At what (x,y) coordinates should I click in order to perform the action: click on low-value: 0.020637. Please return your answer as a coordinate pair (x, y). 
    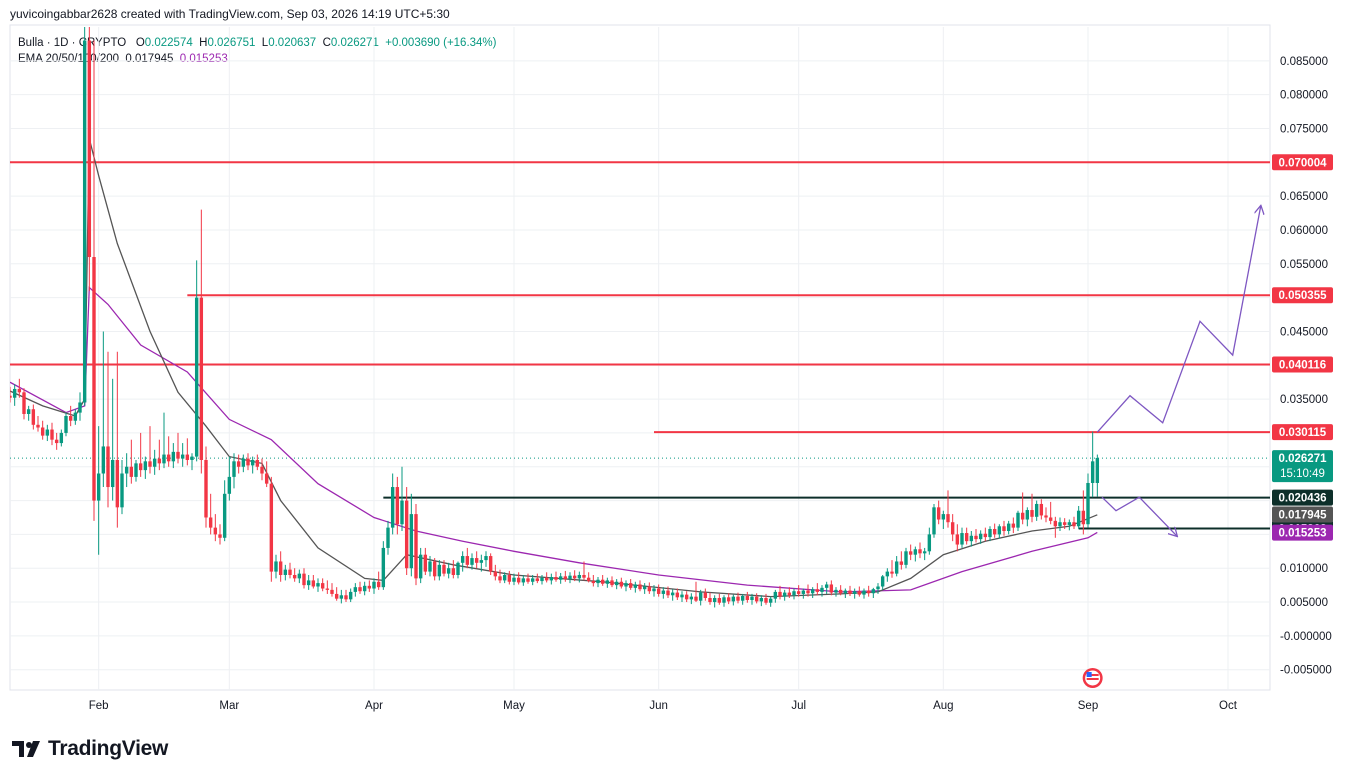
    Looking at the image, I should click on (292, 43).